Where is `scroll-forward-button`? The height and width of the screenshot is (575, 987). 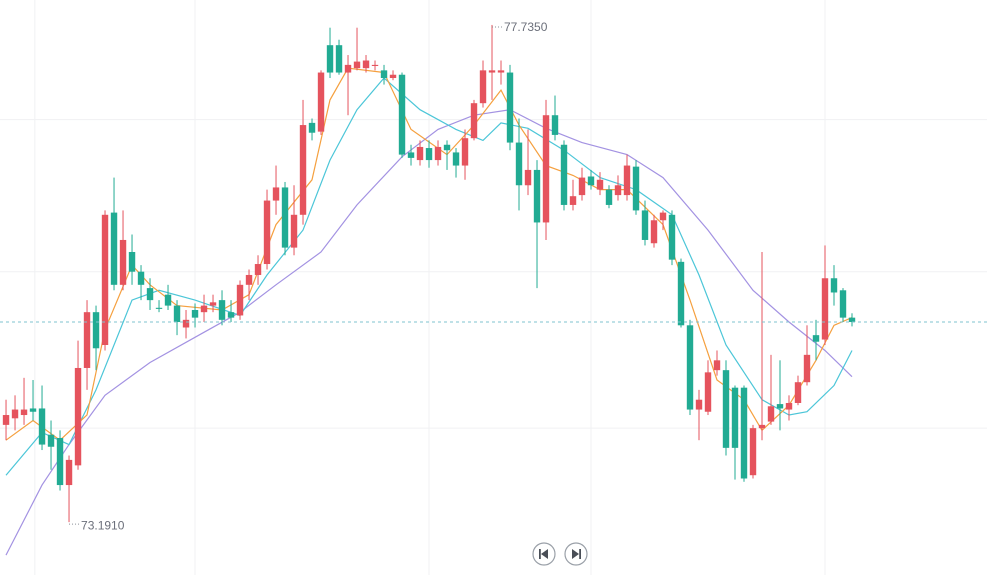
scroll-forward-button is located at coordinates (576, 554).